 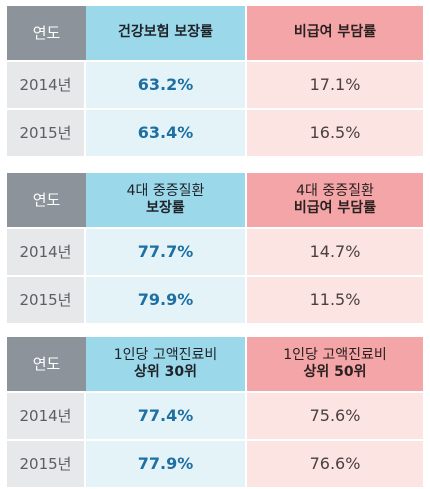 I want to click on header-non-covered-burden: 비급여 부담률, so click(x=335, y=34).